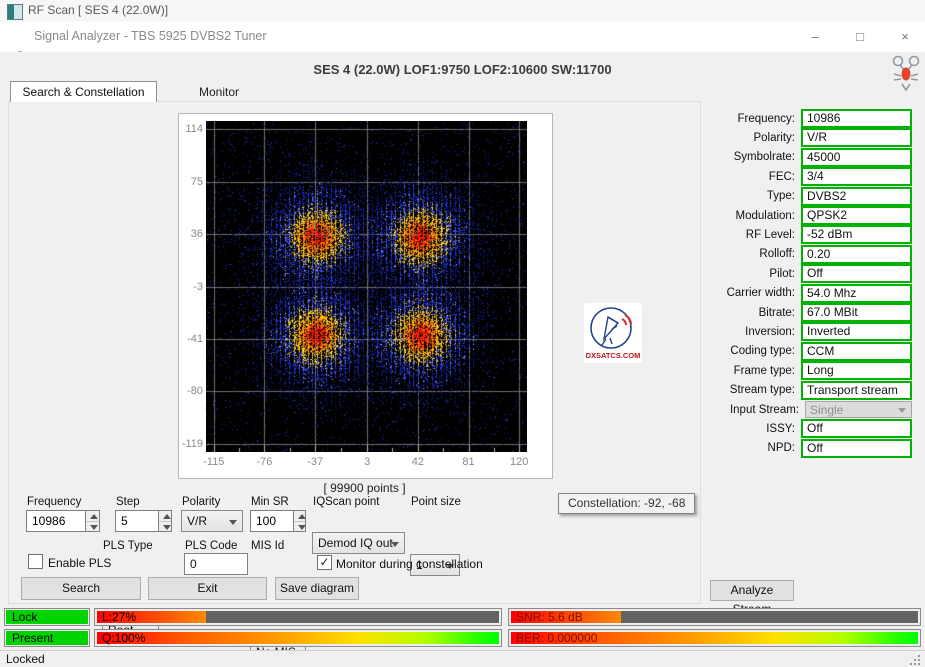 This screenshot has width=925, height=667. I want to click on field-row: Symbolrate: 45000, so click(806, 157).